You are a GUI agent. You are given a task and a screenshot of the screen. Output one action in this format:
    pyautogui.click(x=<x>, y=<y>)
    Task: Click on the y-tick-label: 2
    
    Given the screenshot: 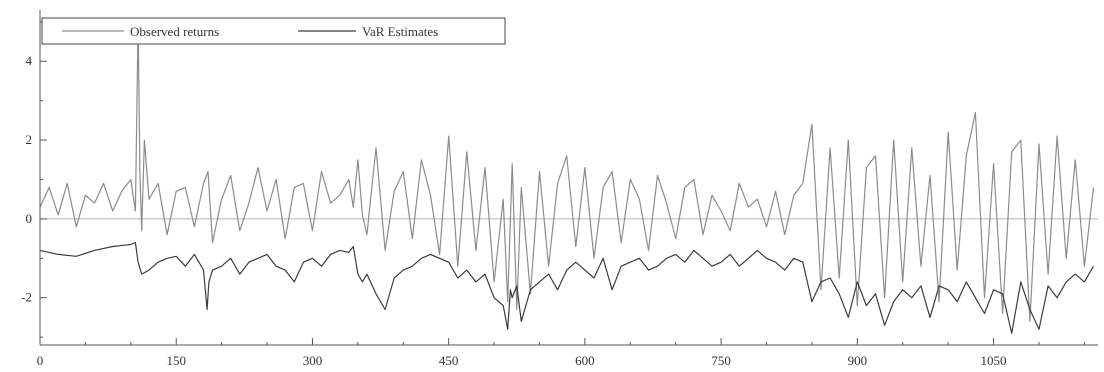 What is the action you would take?
    pyautogui.click(x=29, y=139)
    